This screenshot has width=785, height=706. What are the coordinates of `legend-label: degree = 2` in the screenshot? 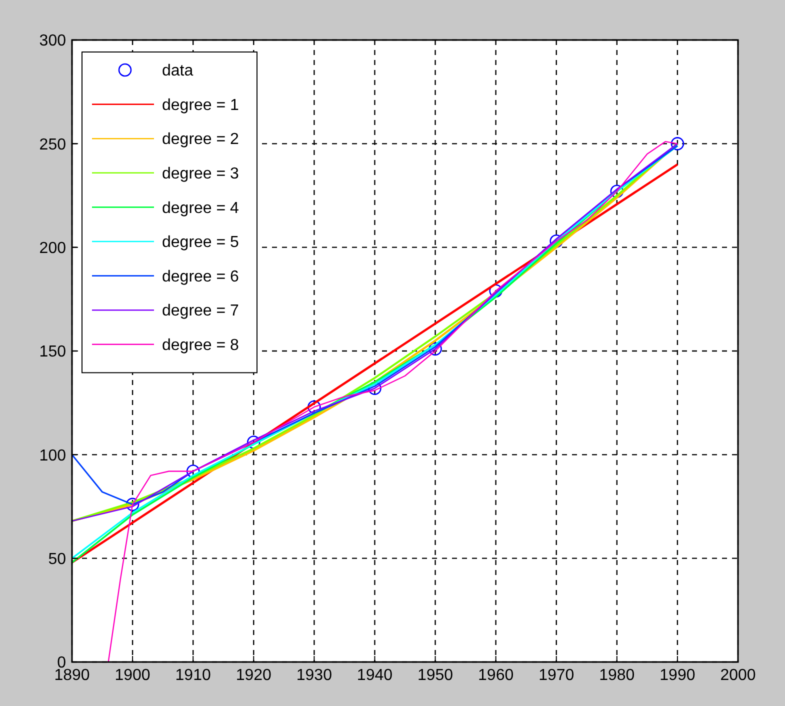 It's located at (201, 139).